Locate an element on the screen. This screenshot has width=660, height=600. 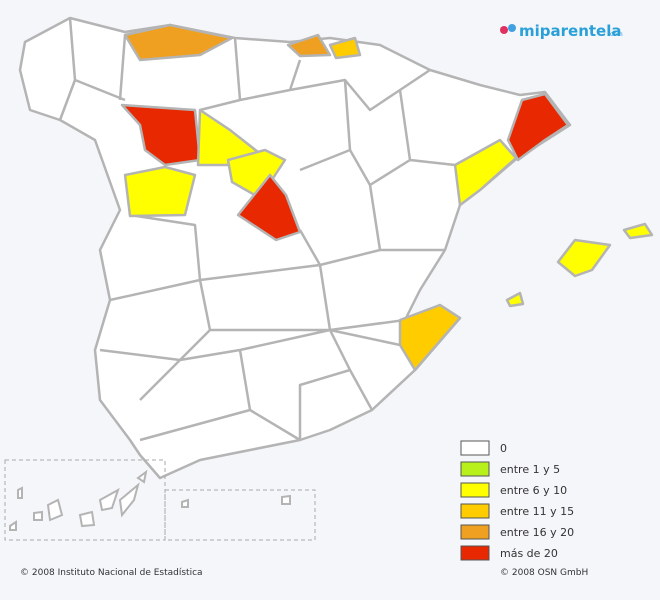
canary-inset is located at coordinates (85, 500).